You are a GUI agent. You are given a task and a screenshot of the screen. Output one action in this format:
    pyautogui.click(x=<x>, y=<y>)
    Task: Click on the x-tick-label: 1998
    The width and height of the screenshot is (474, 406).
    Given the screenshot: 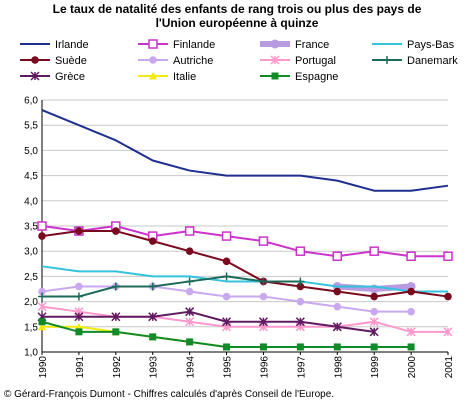 What is the action you would take?
    pyautogui.click(x=338, y=367)
    